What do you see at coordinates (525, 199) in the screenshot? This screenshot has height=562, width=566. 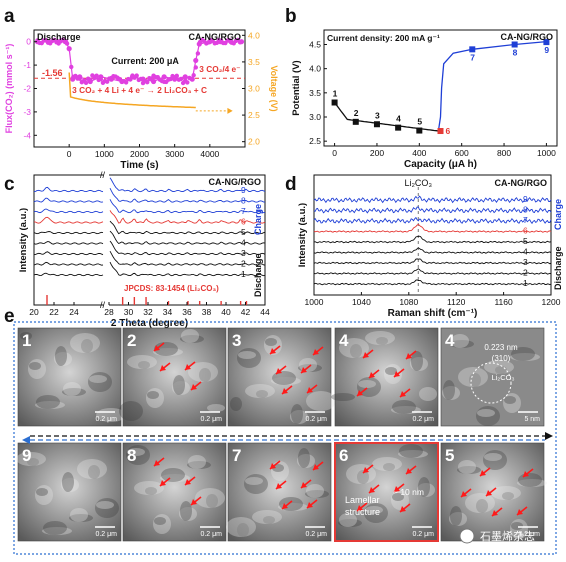 I see `curve-label: 9` at bounding box center [525, 199].